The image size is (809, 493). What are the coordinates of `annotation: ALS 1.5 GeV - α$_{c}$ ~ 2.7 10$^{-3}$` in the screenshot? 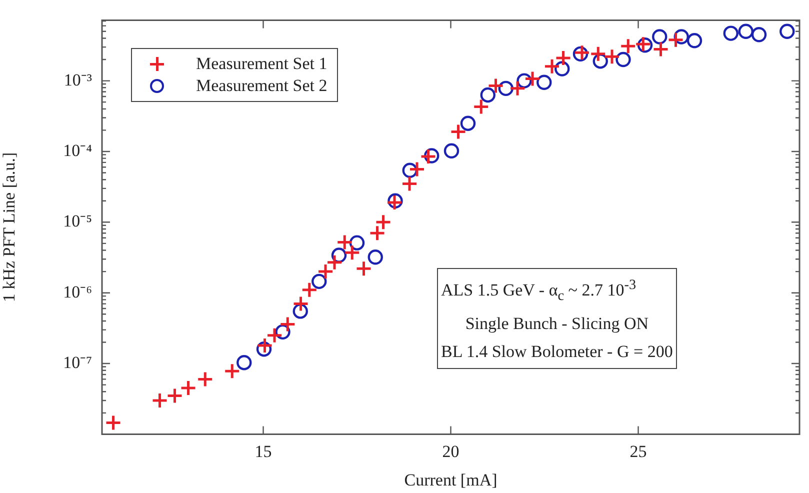 It's located at (539, 291).